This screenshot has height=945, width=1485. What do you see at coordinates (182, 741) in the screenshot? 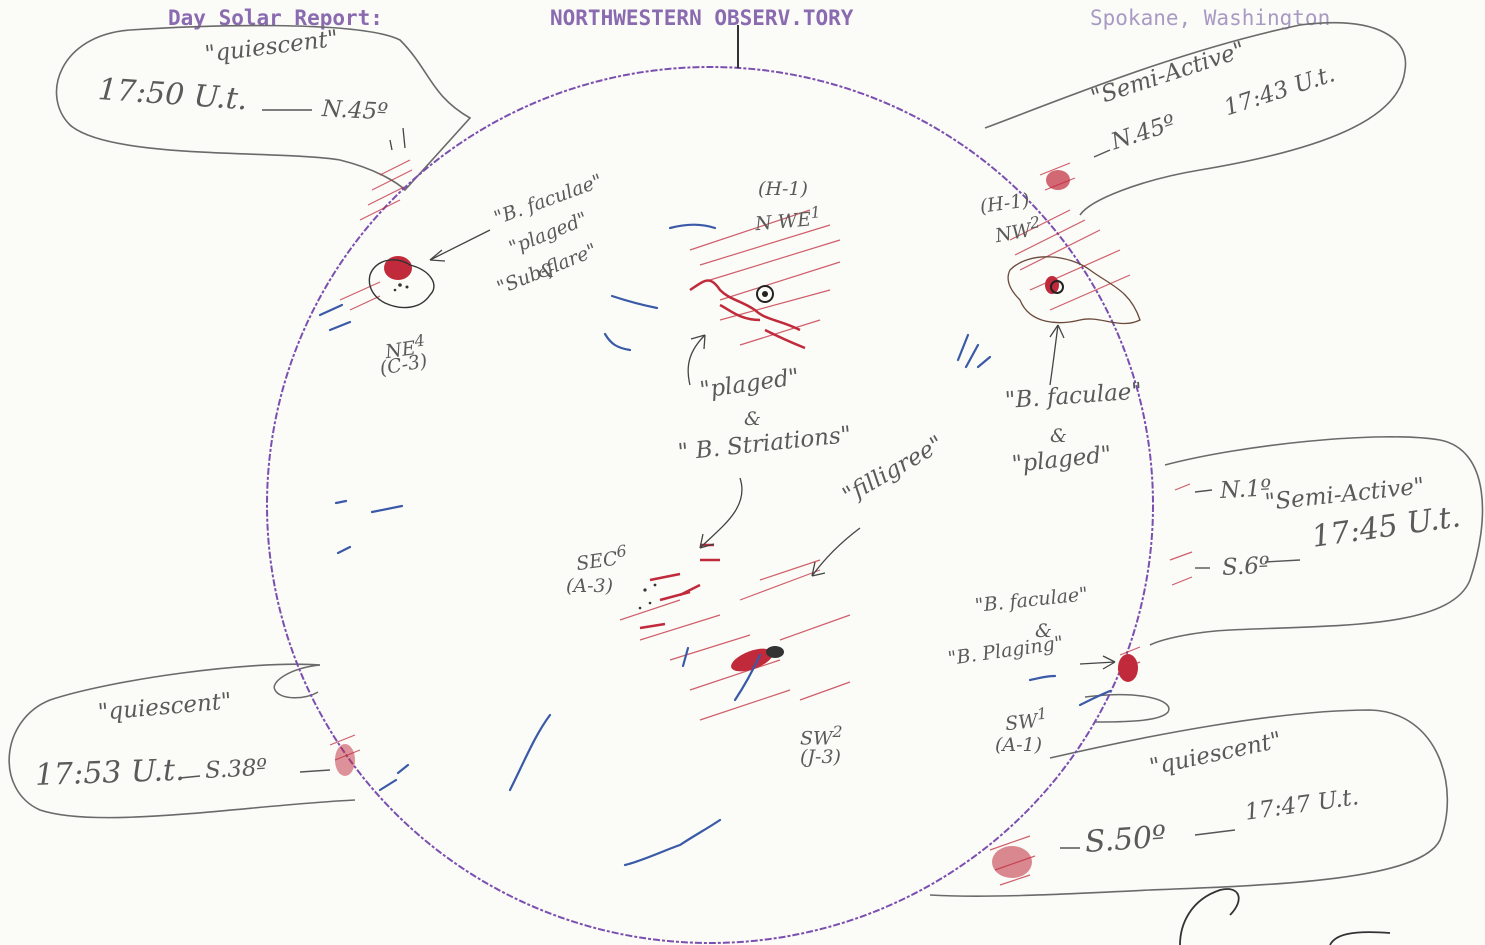
I see `balloon-bottom-left` at bounding box center [182, 741].